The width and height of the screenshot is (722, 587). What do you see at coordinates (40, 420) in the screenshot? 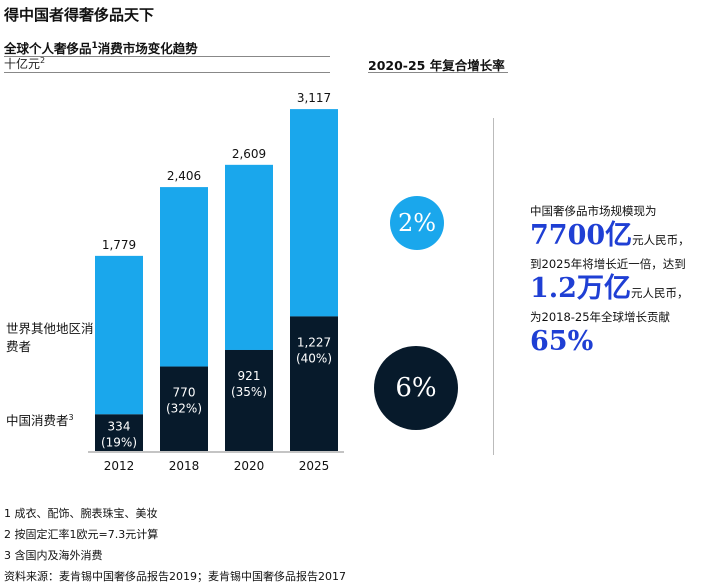
I see `legend-china-consumers: 中国消费者3` at bounding box center [40, 420].